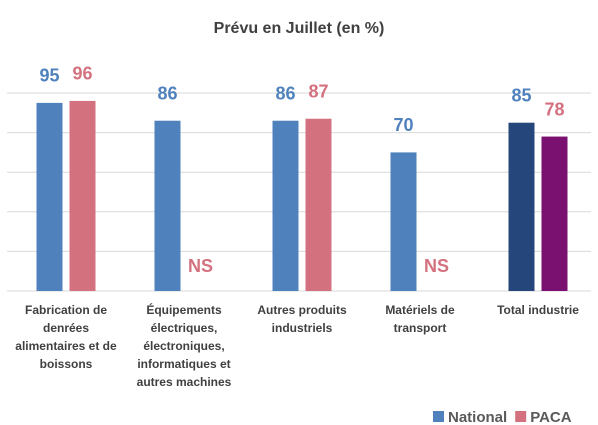  What do you see at coordinates (477, 417) in the screenshot?
I see `legend-label: National` at bounding box center [477, 417].